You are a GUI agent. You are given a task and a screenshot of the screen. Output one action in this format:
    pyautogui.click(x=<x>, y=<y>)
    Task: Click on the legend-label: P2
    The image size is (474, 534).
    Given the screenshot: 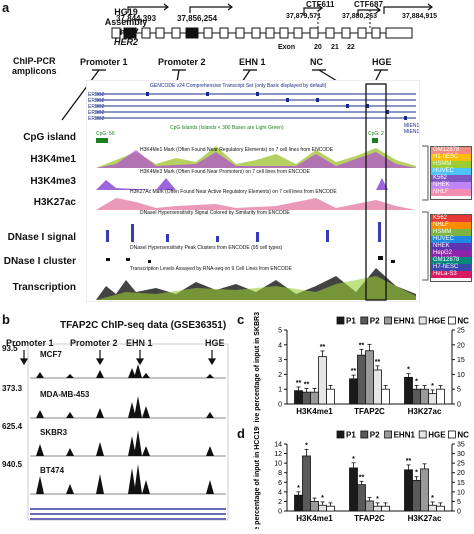 What is the action you would take?
    pyautogui.click(x=375, y=321)
    